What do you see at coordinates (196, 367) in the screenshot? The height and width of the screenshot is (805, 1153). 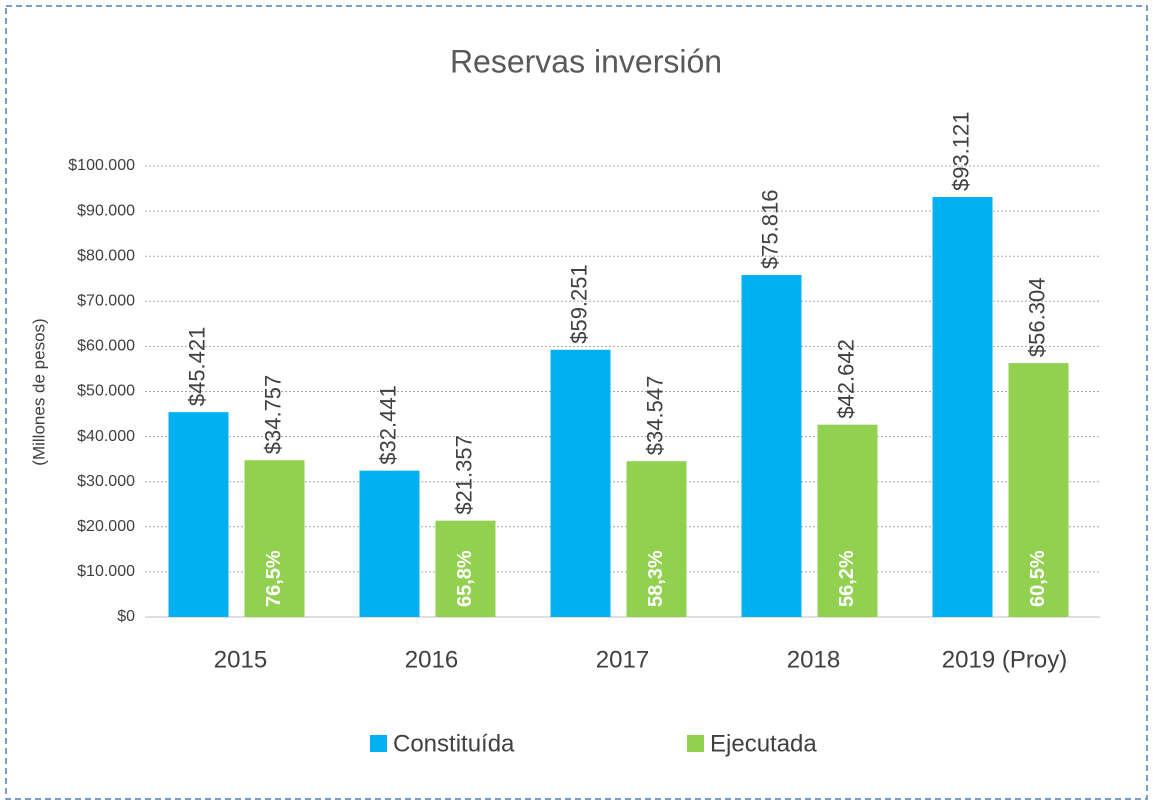 I see `data-label: $45.421` at bounding box center [196, 367].